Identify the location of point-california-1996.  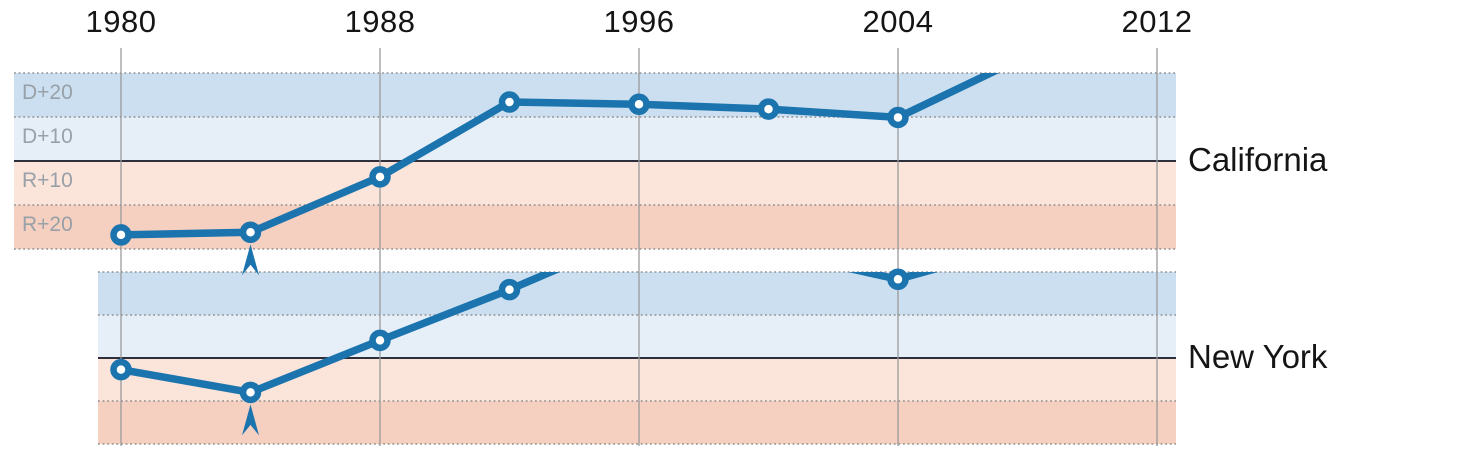
(639, 104).